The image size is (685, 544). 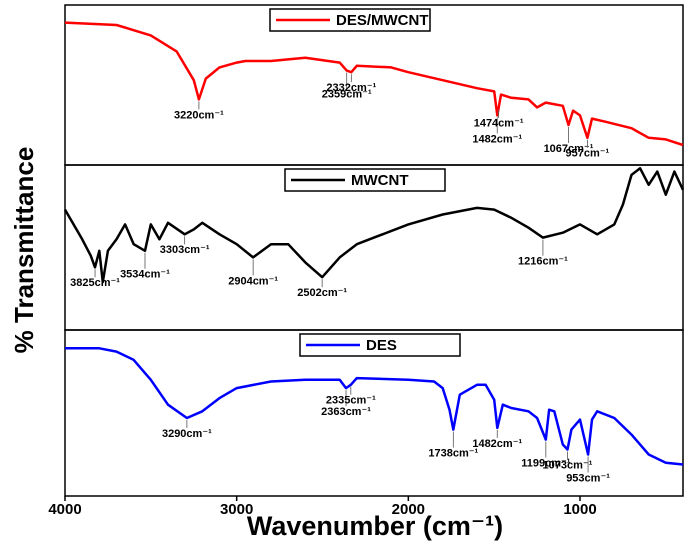 What do you see at coordinates (95, 283) in the screenshot?
I see `peak-label: 3825cm⁻¹` at bounding box center [95, 283].